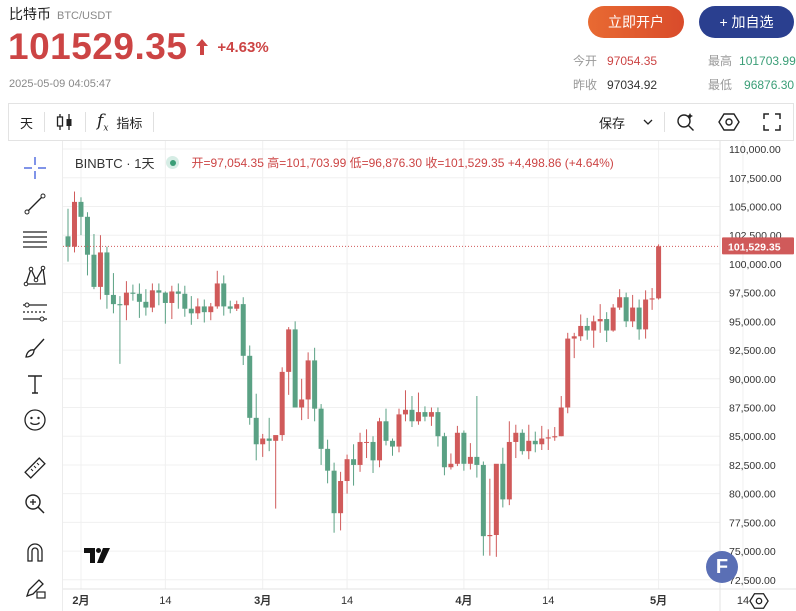 Image resolution: width=796 pixels, height=611 pixels. I want to click on indicators-button: fx 指标, so click(119, 122).